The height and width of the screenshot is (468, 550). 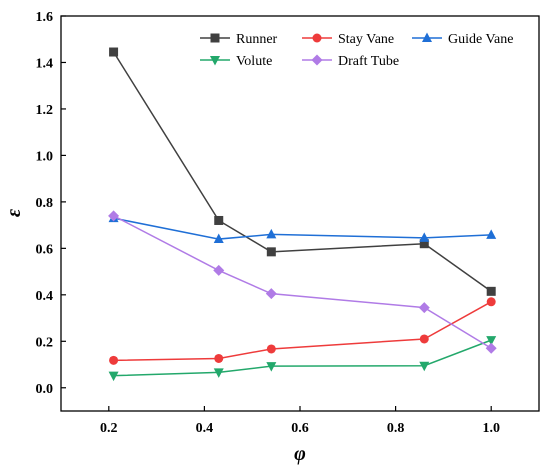 What do you see at coordinates (396, 428) in the screenshot?
I see `x-tick-label: 0.8` at bounding box center [396, 428].